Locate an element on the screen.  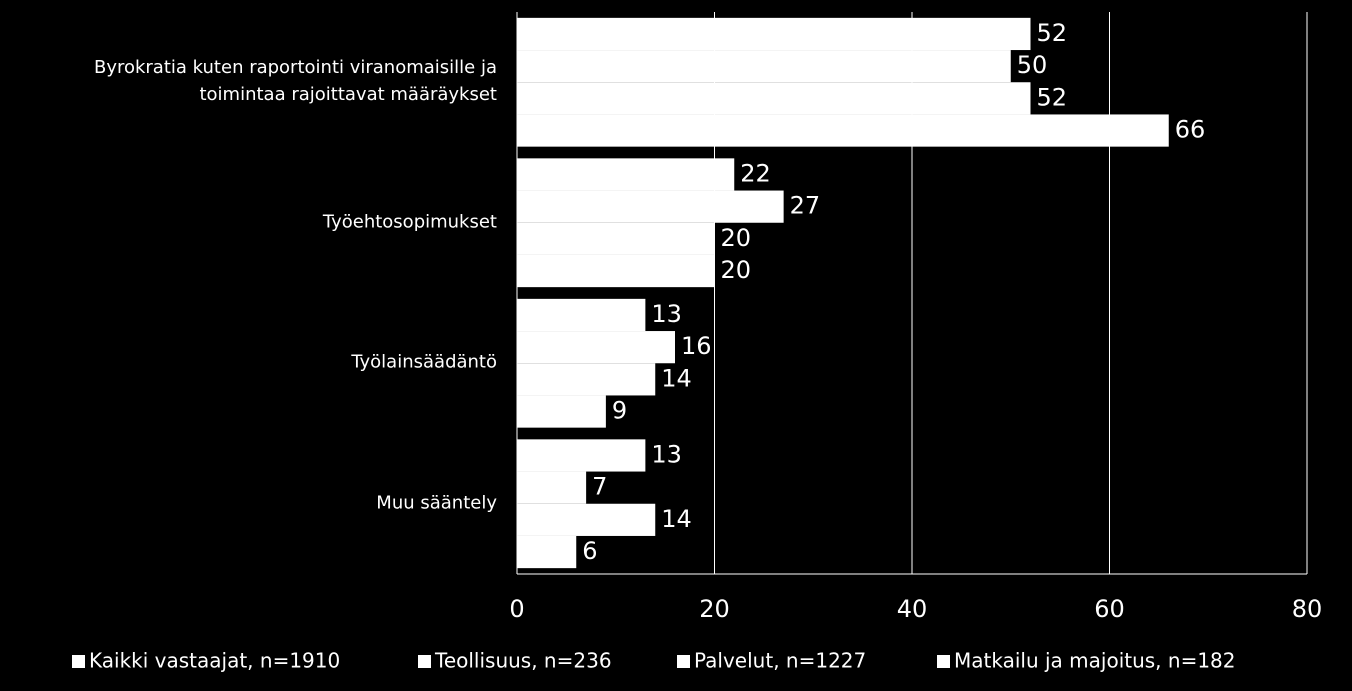
legend-label: Kaikki vastaajat, n=1910 is located at coordinates (214, 661).